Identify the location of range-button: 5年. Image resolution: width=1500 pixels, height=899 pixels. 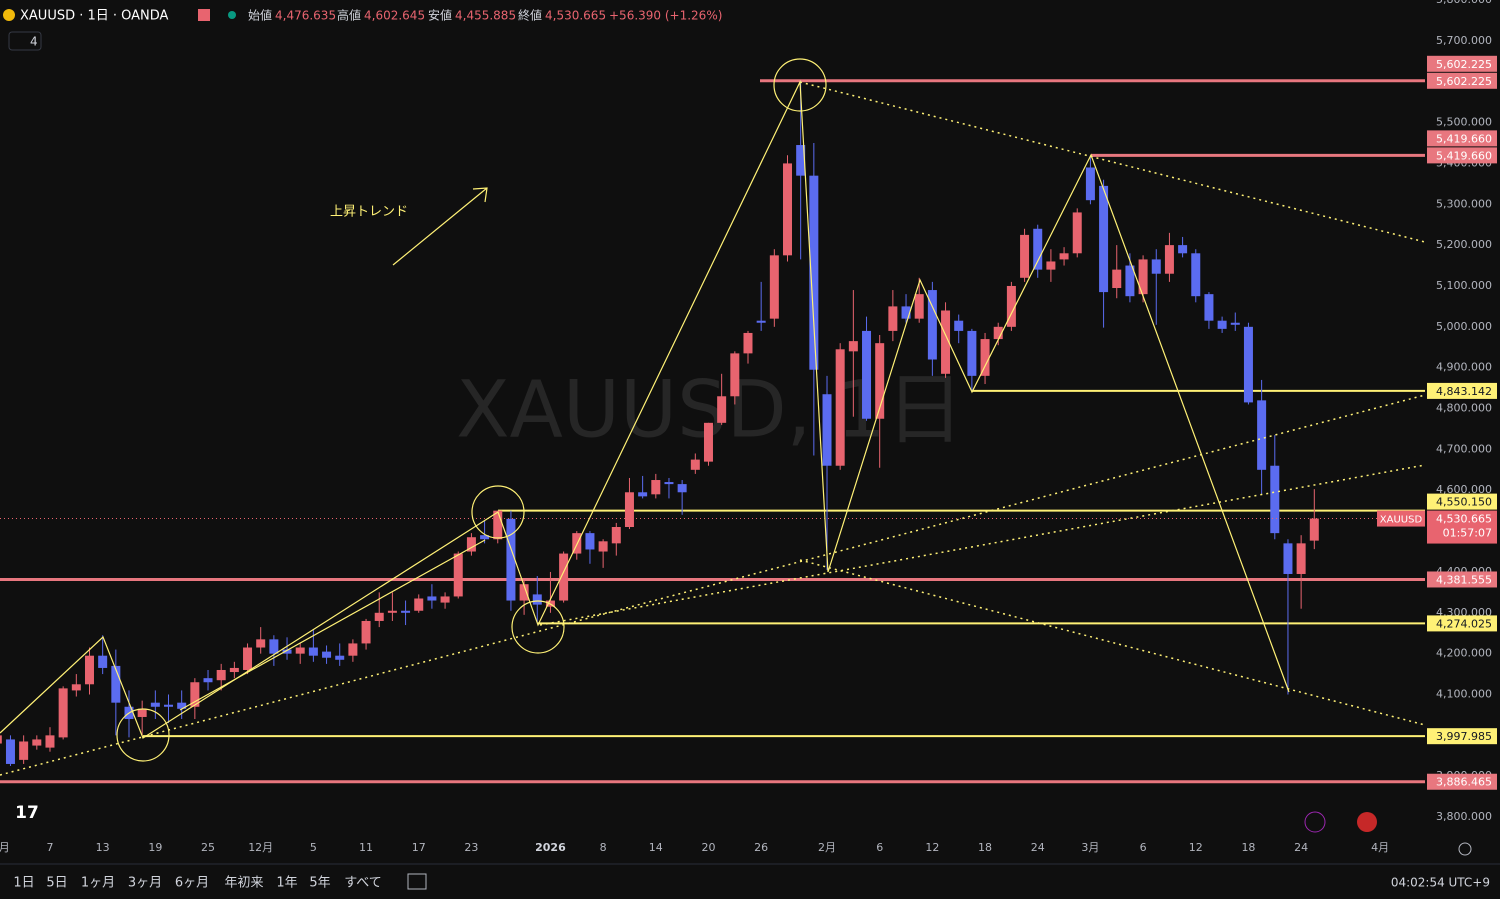
(319, 883).